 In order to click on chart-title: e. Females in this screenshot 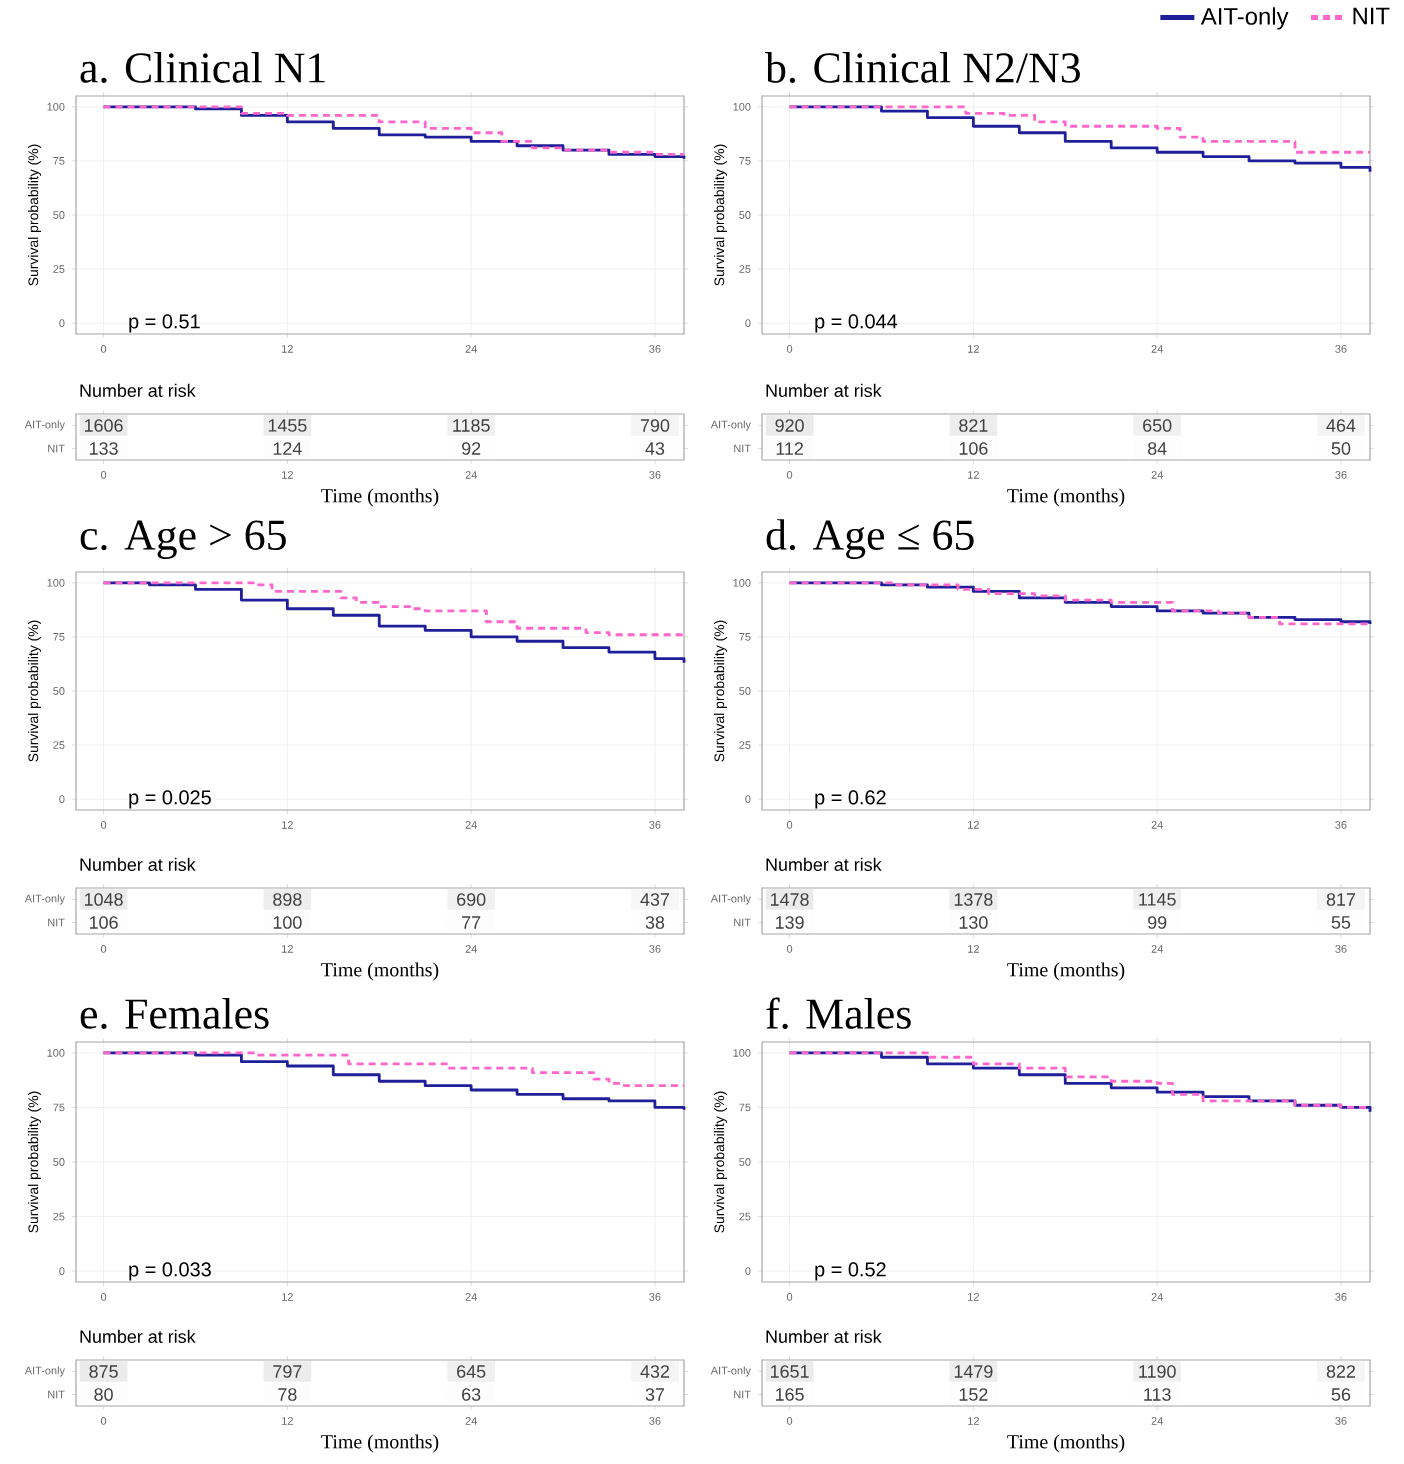, I will do `click(174, 1013)`.